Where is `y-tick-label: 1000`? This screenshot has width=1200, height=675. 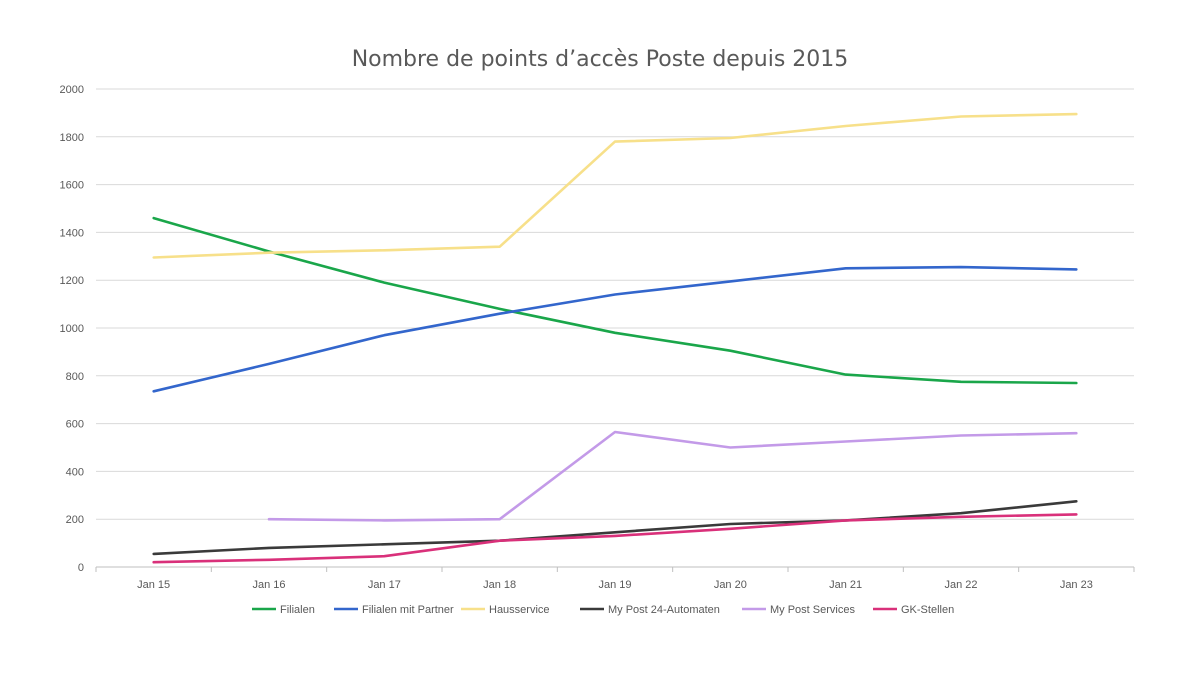 y-tick-label: 1000 is located at coordinates (72, 329).